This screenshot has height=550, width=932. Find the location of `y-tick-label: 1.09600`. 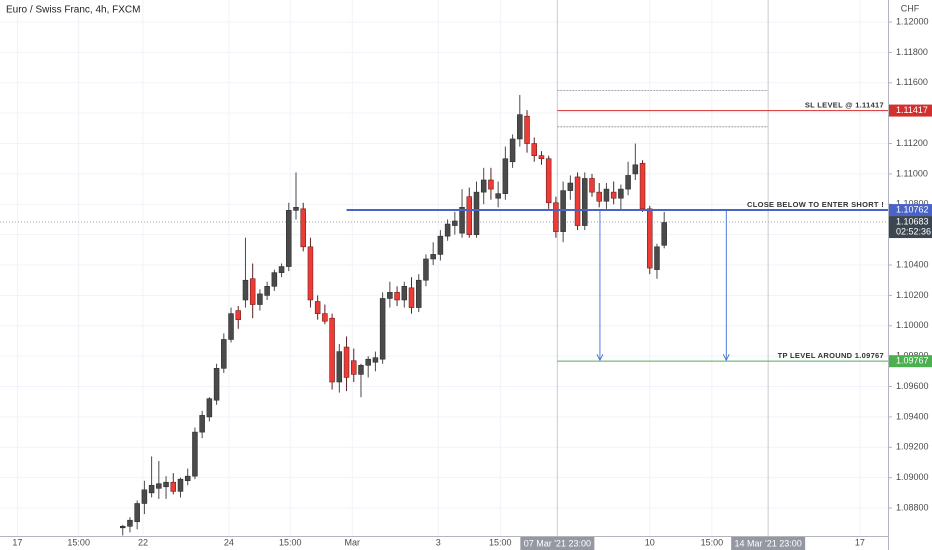

y-tick-label: 1.09600 is located at coordinates (912, 386).